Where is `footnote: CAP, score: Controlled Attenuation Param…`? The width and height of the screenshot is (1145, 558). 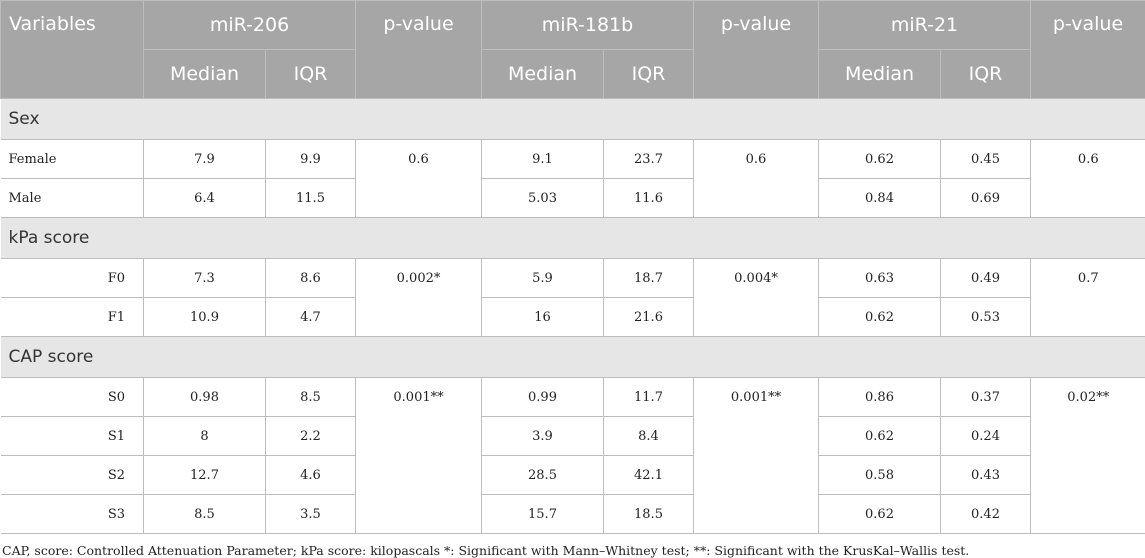
footnote: CAP, score: Controlled Attenuation Param… is located at coordinates (572, 546).